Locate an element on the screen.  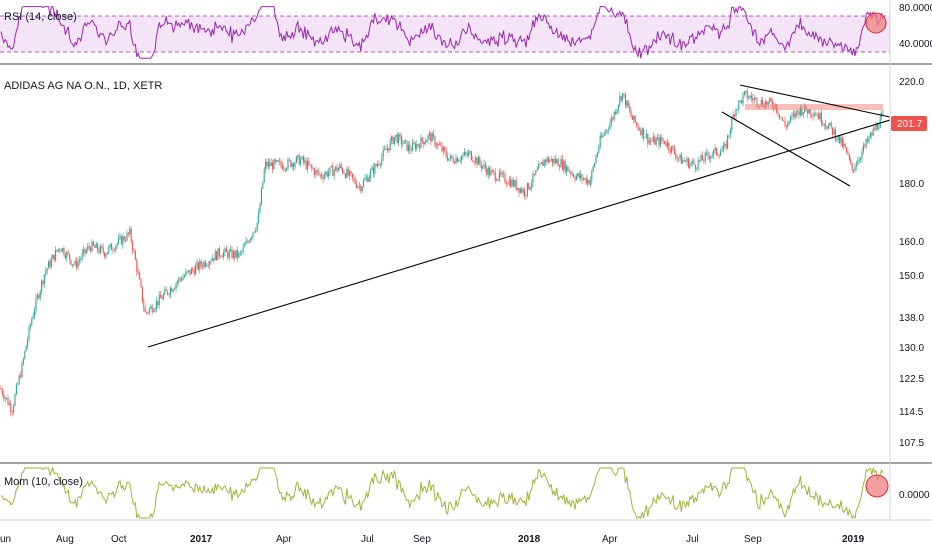
x-tick-apr-2018: Apr is located at coordinates (610, 539).